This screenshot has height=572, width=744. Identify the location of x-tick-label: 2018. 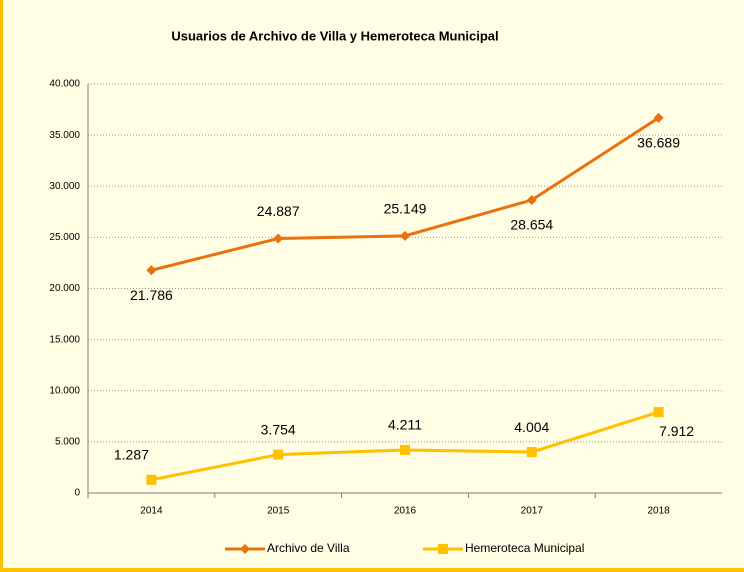
(658, 511).